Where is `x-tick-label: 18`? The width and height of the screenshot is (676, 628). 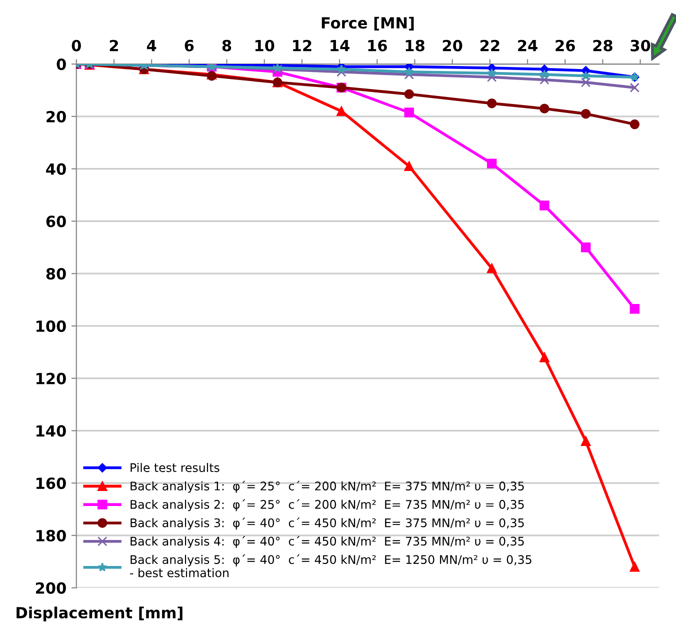
x-tick-label: 18 is located at coordinates (415, 46).